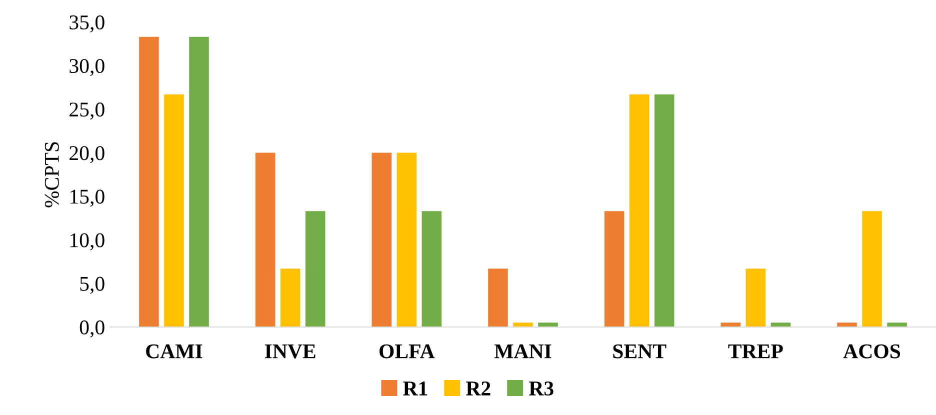  What do you see at coordinates (871, 351) in the screenshot?
I see `x-tick-label: ACOS` at bounding box center [871, 351].